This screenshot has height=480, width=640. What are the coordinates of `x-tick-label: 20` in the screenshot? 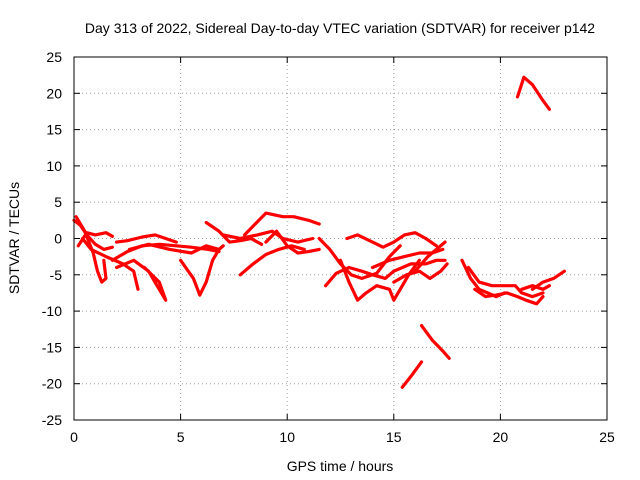 It's located at (501, 437).